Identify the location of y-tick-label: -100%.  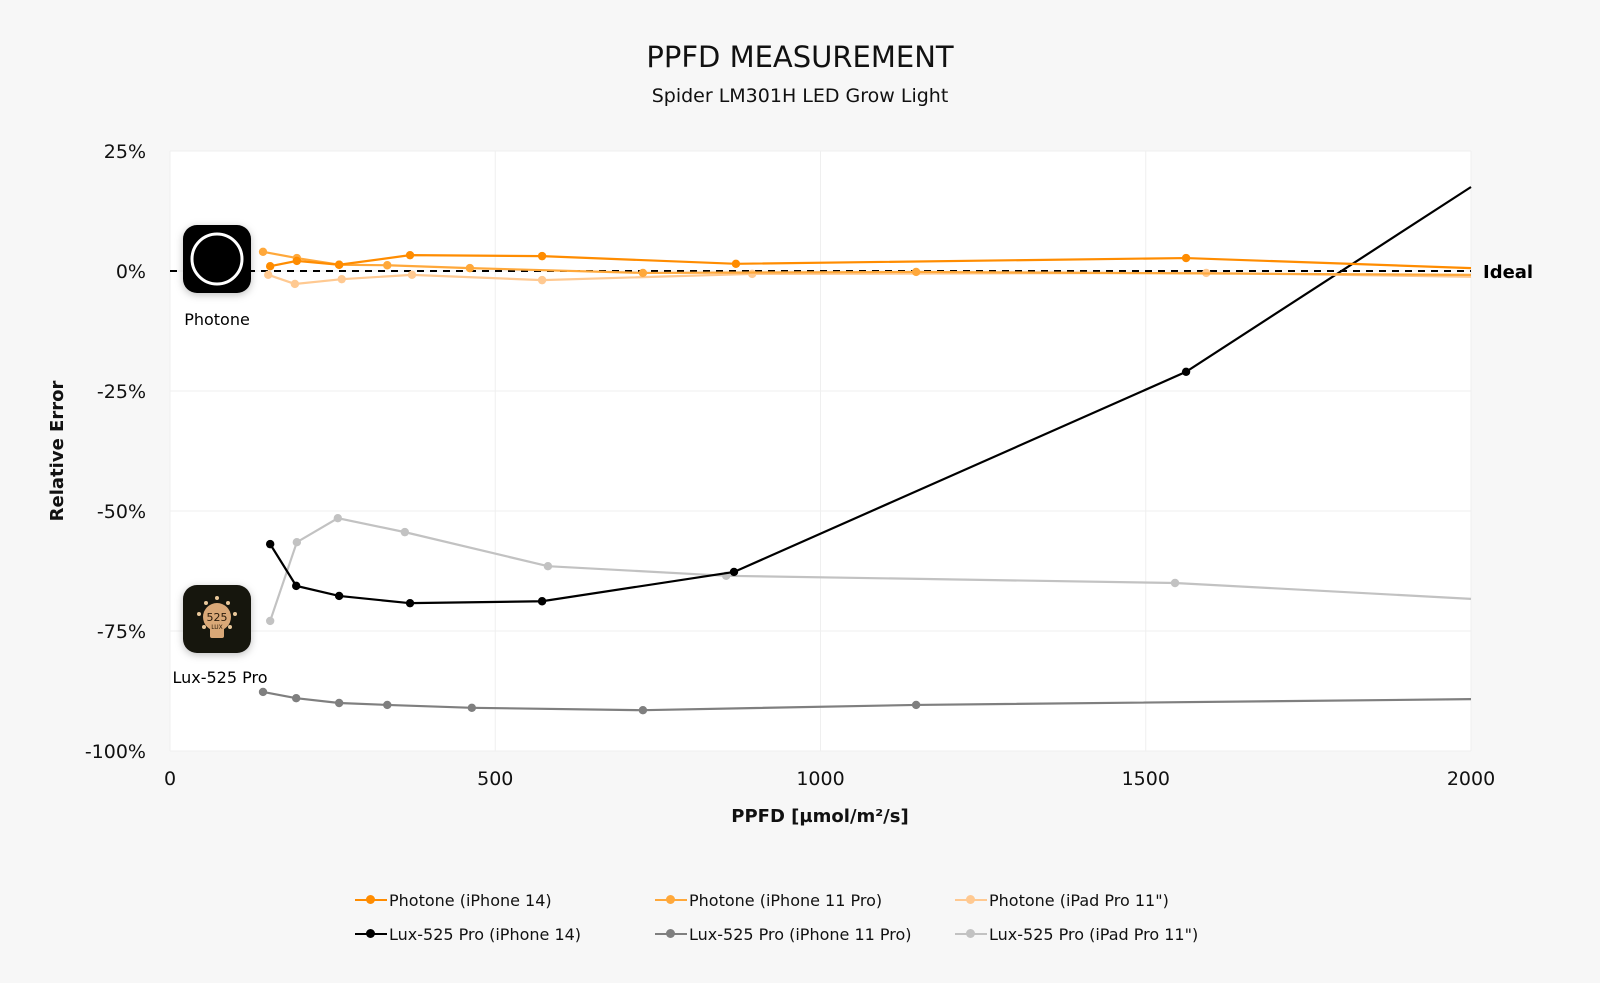
(115, 752).